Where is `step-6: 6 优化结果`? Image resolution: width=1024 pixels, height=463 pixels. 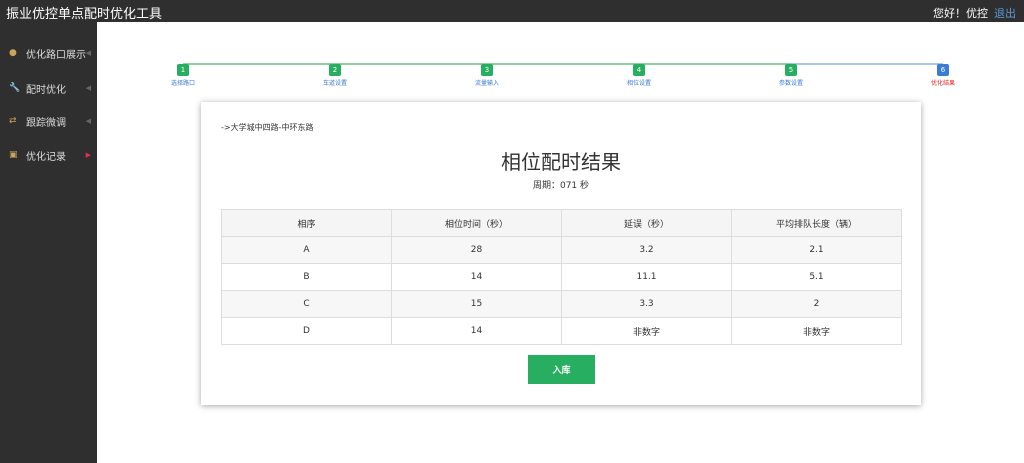
step-6: 6 优化结果 is located at coordinates (942, 75).